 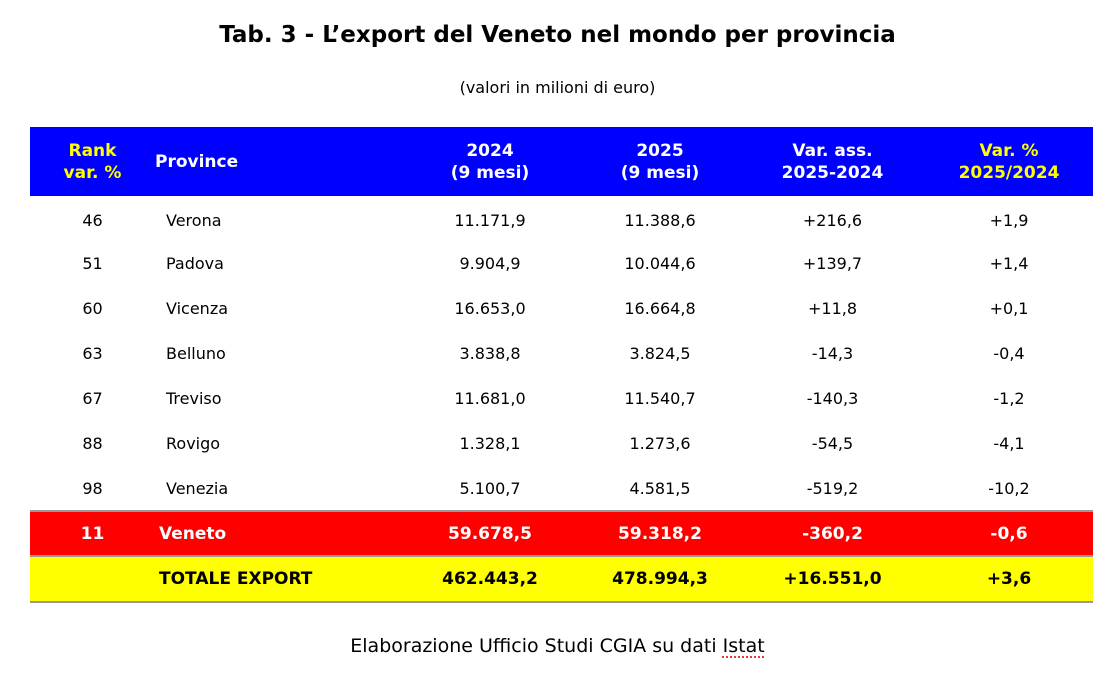 What do you see at coordinates (92, 398) in the screenshot?
I see `cell-rank: 67` at bounding box center [92, 398].